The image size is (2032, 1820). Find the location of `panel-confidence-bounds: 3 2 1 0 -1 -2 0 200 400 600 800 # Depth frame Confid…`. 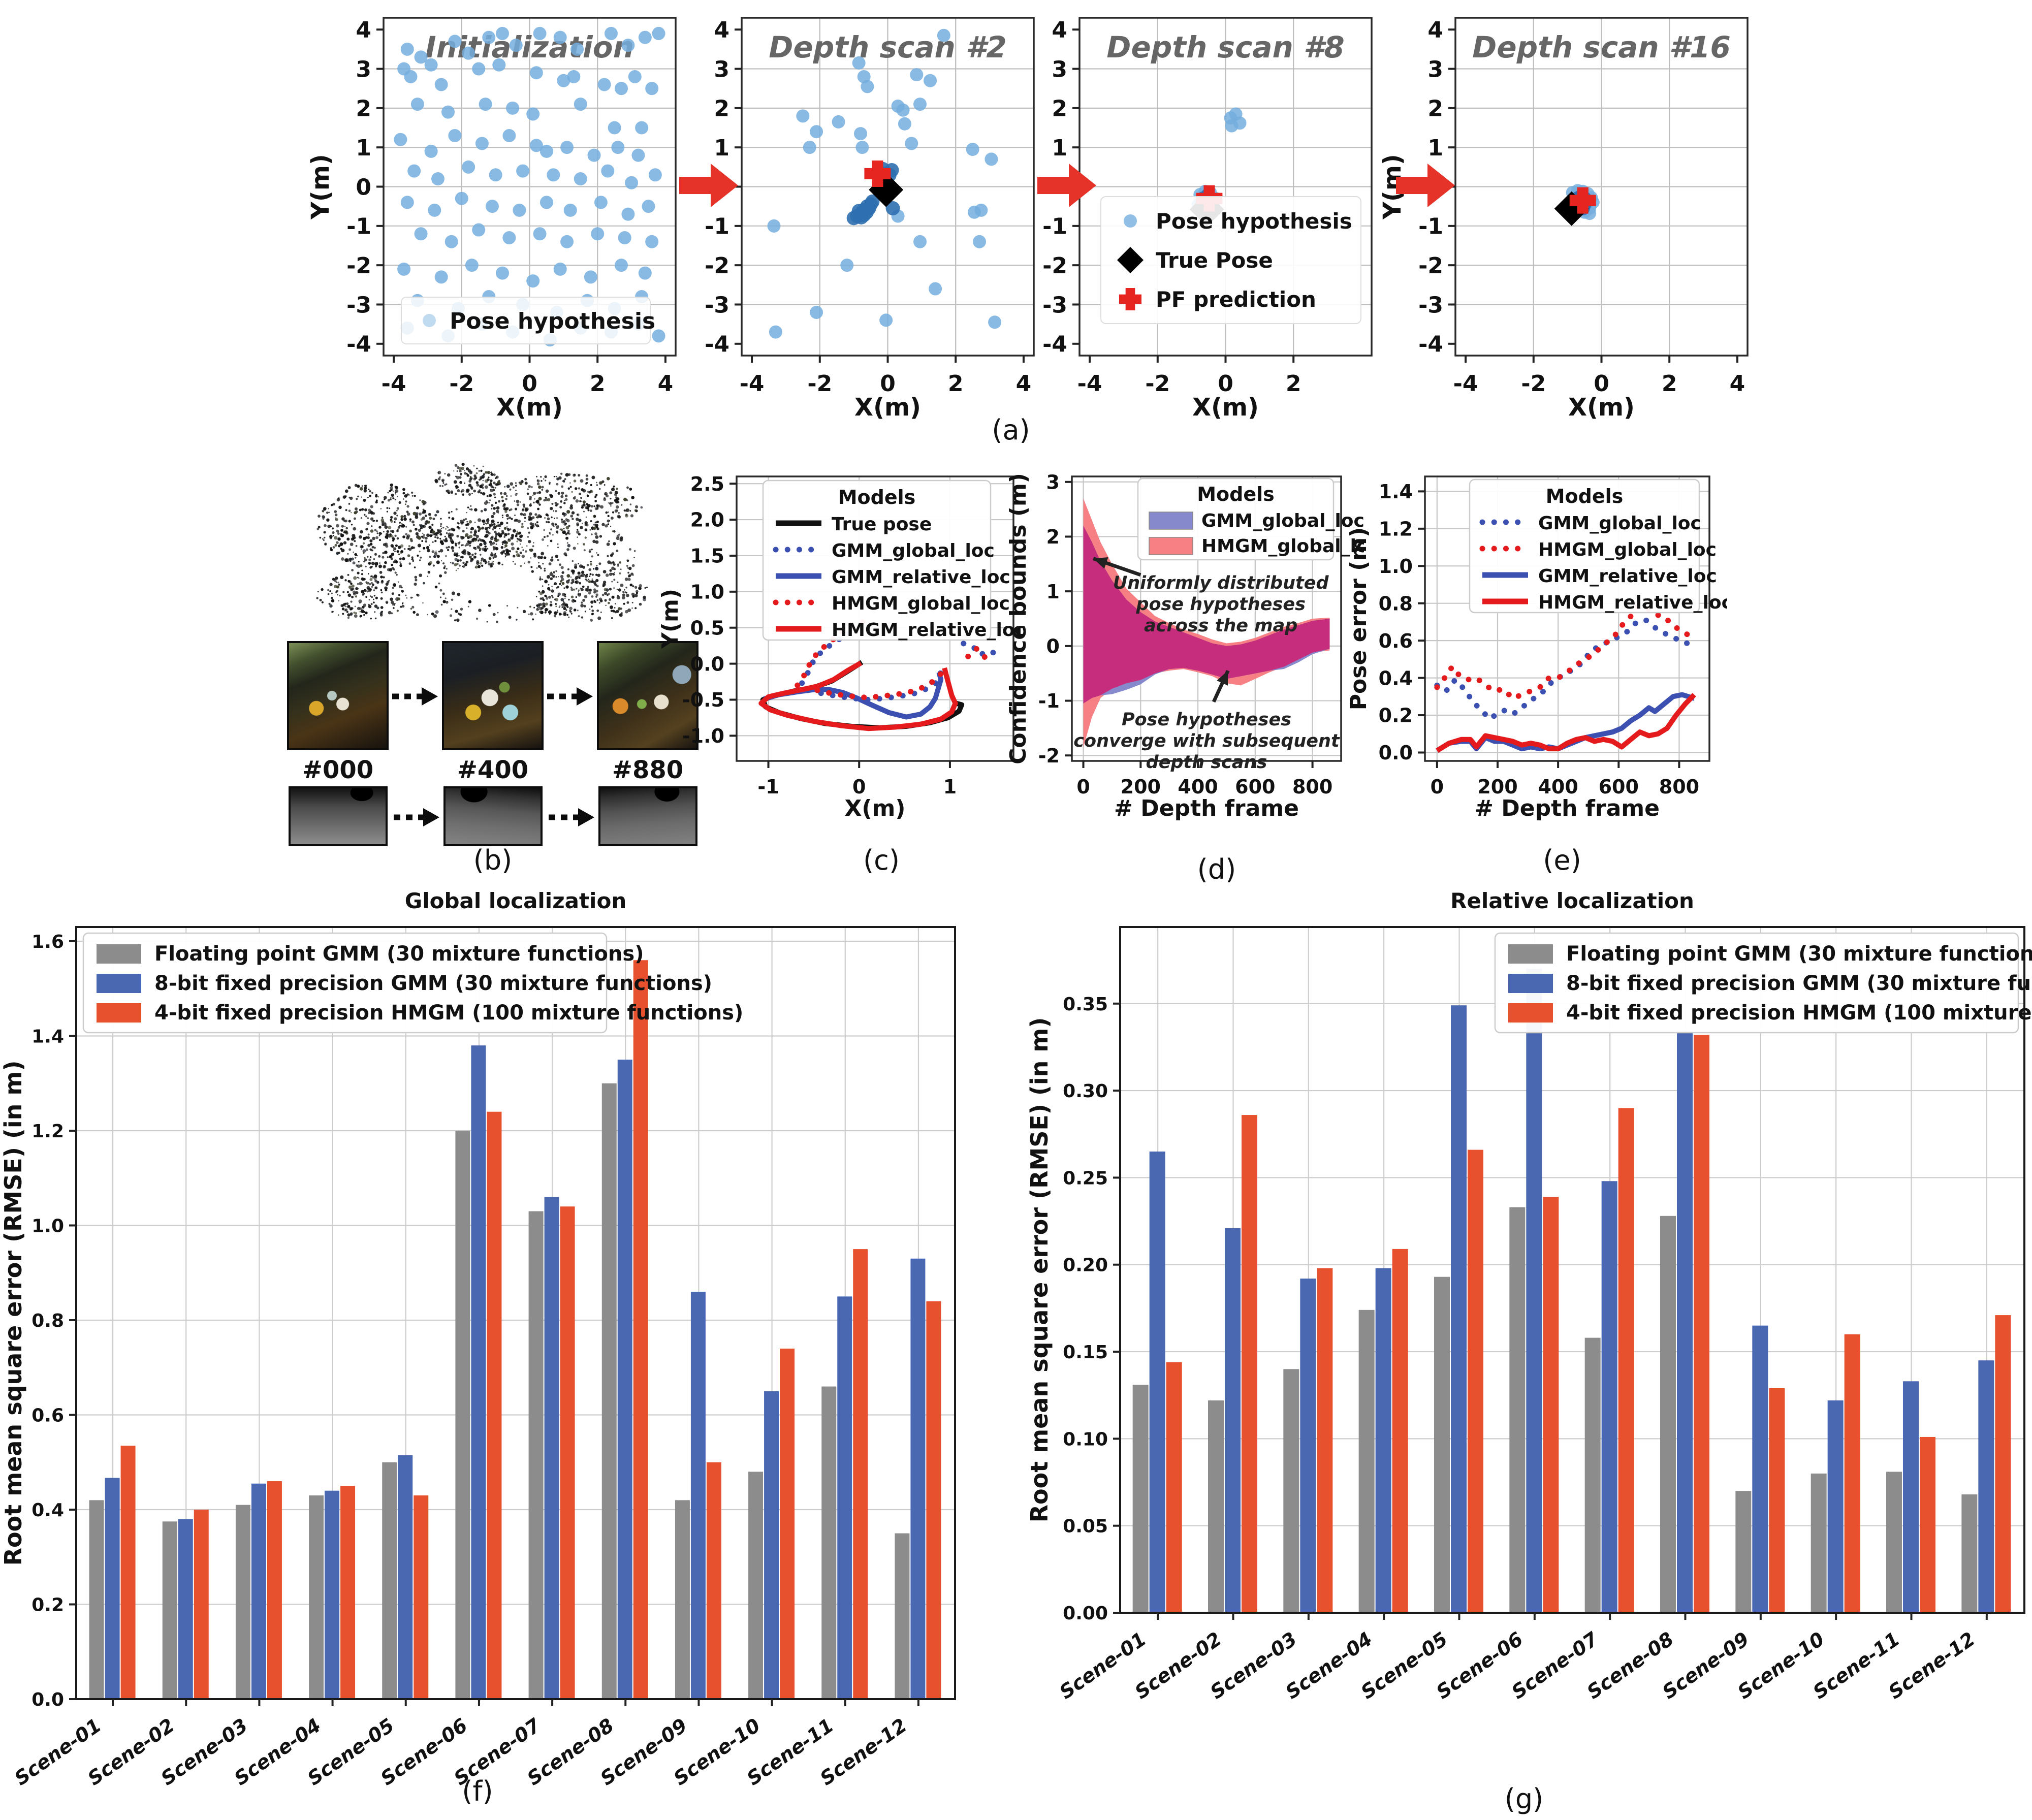

panel-confidence-bounds: 3 2 1 0 -1 -2 0 200 400 600 800 # Depth frame Confid… is located at coordinates (1192, 648).